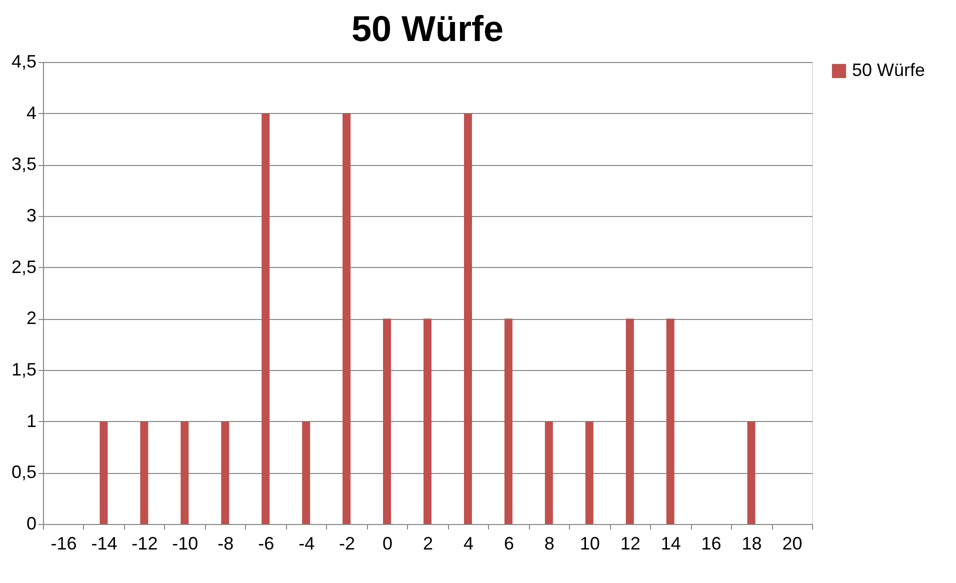 The height and width of the screenshot is (583, 956). What do you see at coordinates (31, 318) in the screenshot?
I see `y-tick-label: 2` at bounding box center [31, 318].